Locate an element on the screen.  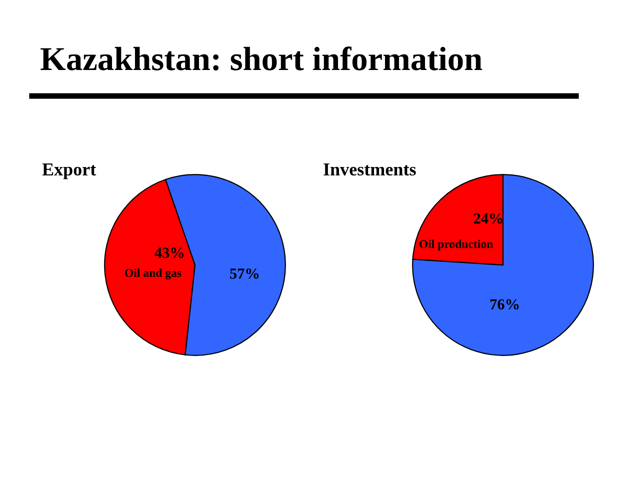
slice-label: Oil production is located at coordinates (456, 245).